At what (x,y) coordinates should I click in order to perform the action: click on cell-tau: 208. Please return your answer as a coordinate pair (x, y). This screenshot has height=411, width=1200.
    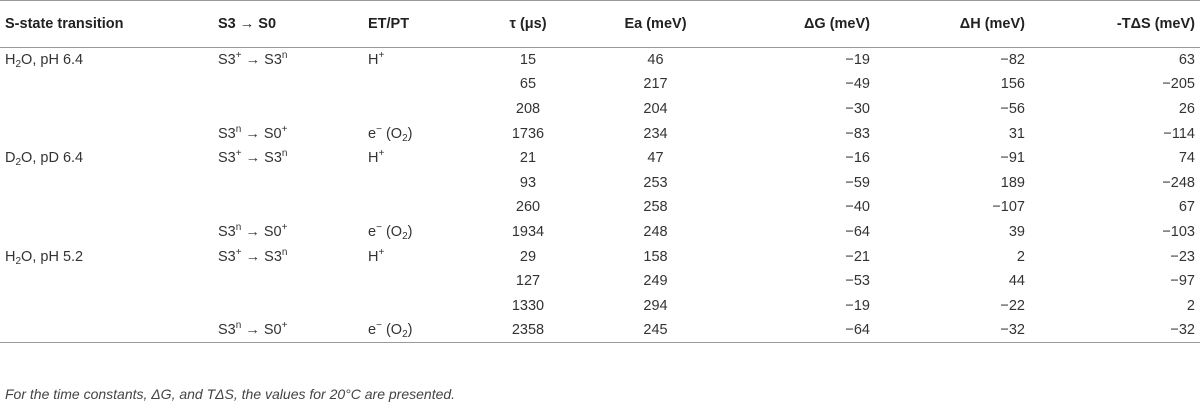
    Looking at the image, I should click on (528, 108).